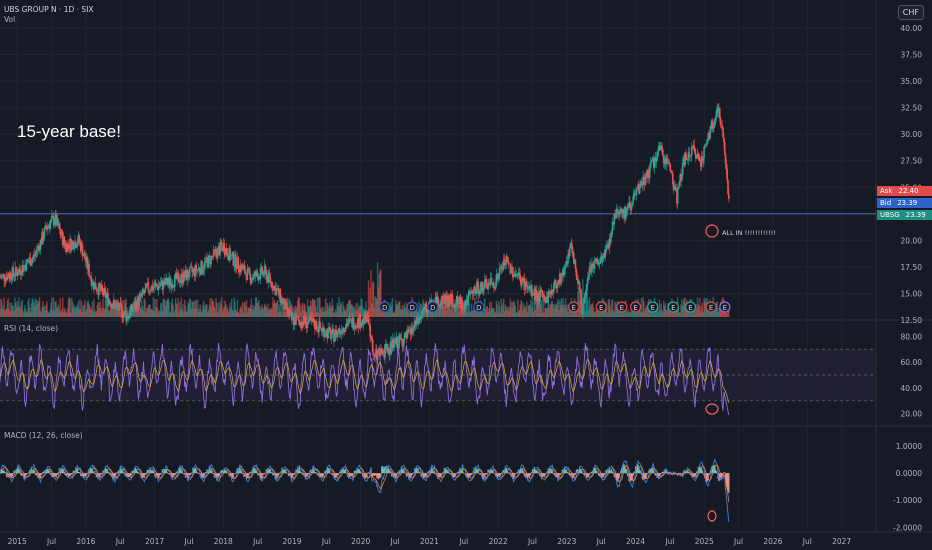 The image size is (932, 550). I want to click on price-tick-label: 32.50, so click(912, 108).